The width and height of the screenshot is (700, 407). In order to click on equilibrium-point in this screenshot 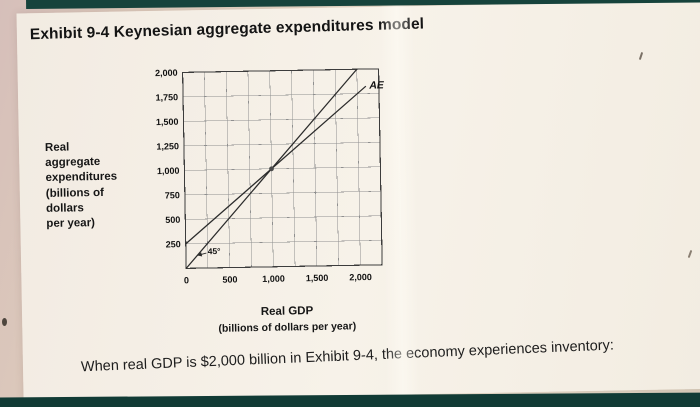, I will do `click(271, 169)`.